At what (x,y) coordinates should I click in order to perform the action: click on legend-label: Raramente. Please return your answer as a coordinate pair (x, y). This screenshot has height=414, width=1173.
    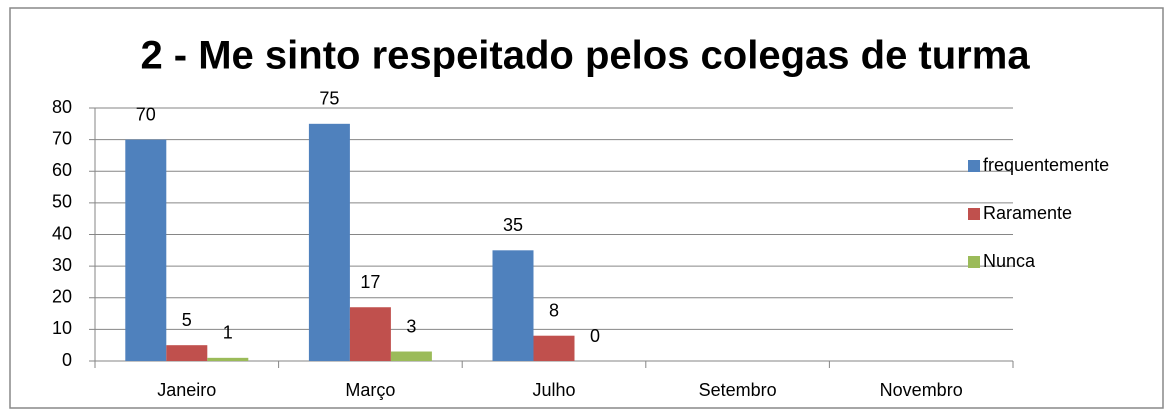
    Looking at the image, I should click on (1027, 213).